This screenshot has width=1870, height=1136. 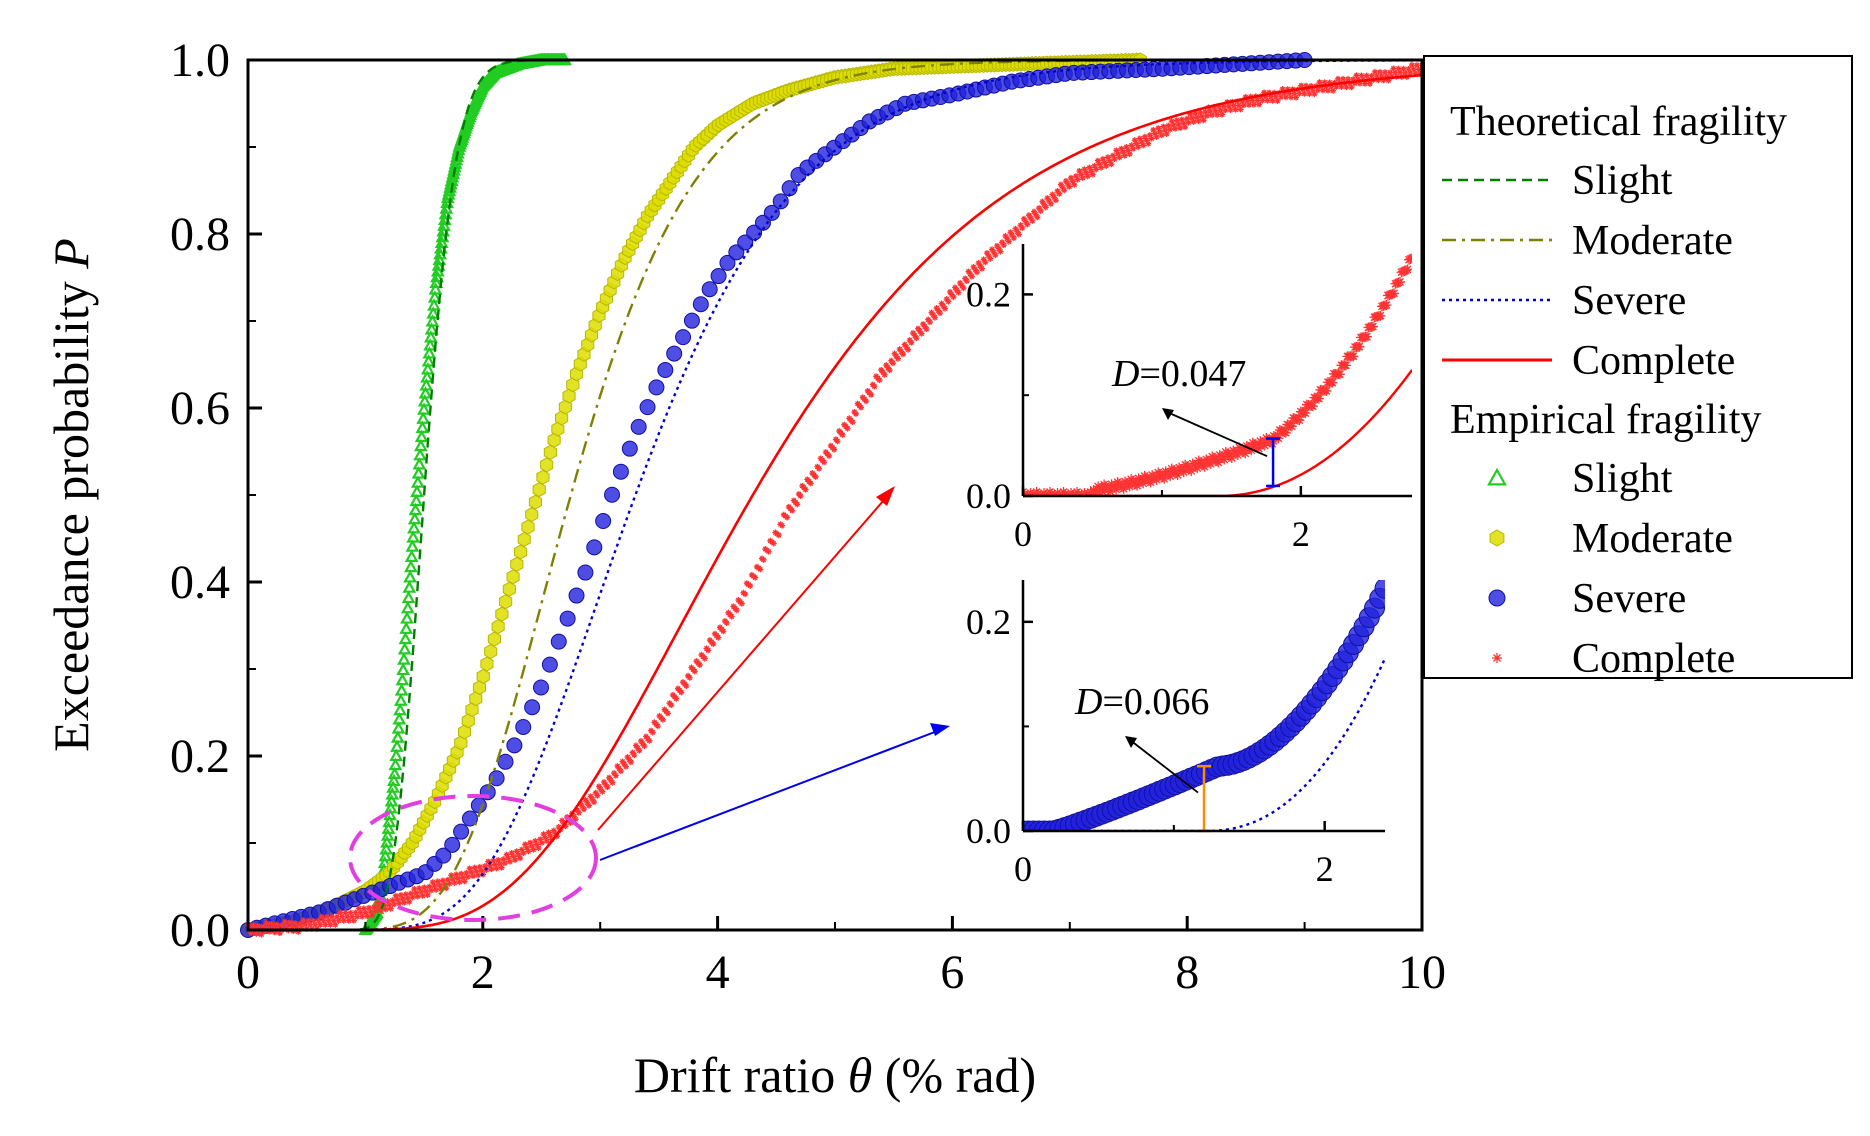 What do you see at coordinates (1125, 374) in the screenshot?
I see `annotation-var: D` at bounding box center [1125, 374].